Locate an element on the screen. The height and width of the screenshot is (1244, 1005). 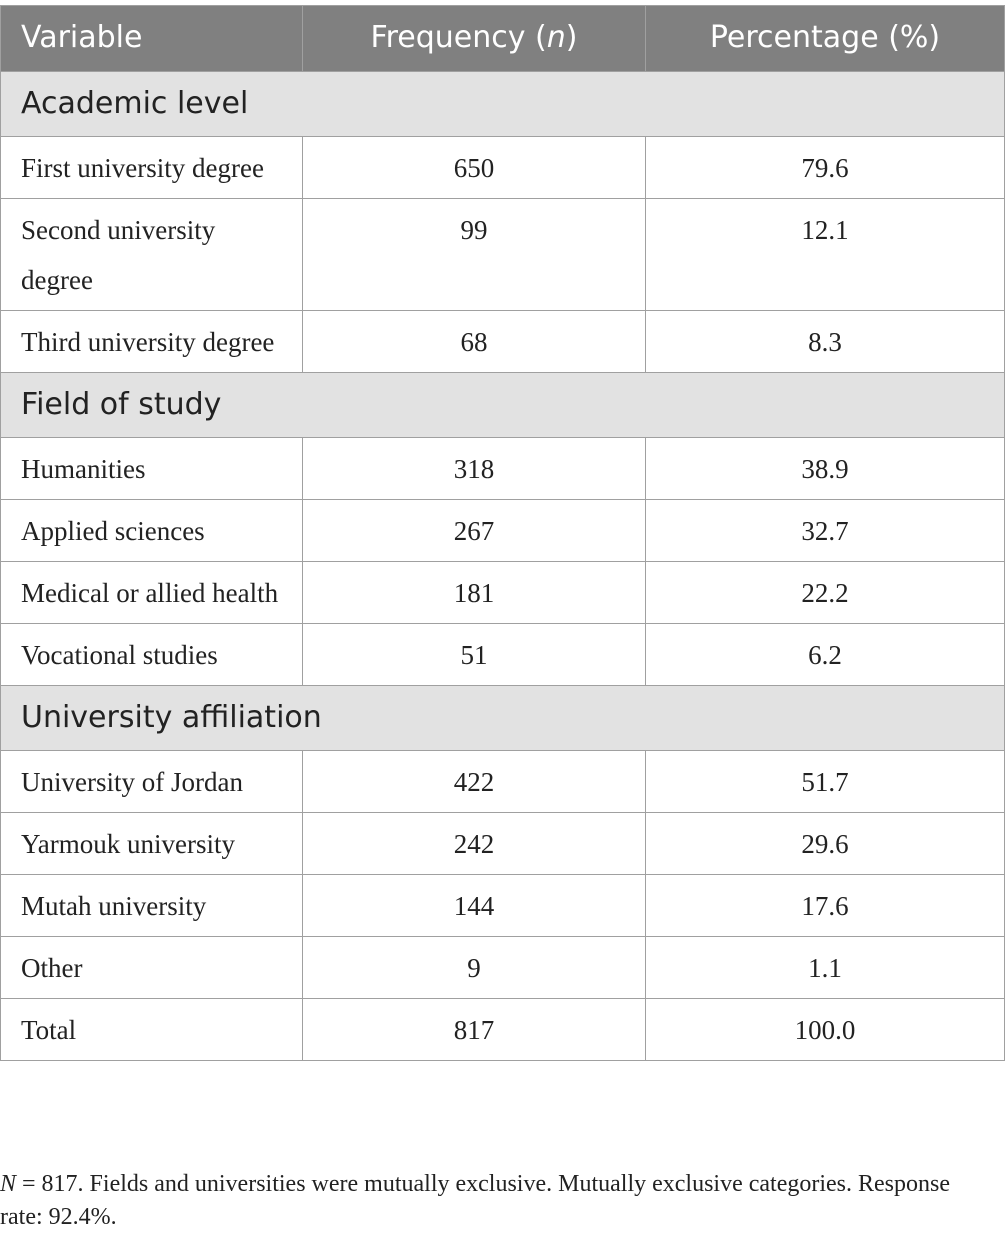
cell-value: 22.2 is located at coordinates (825, 592).